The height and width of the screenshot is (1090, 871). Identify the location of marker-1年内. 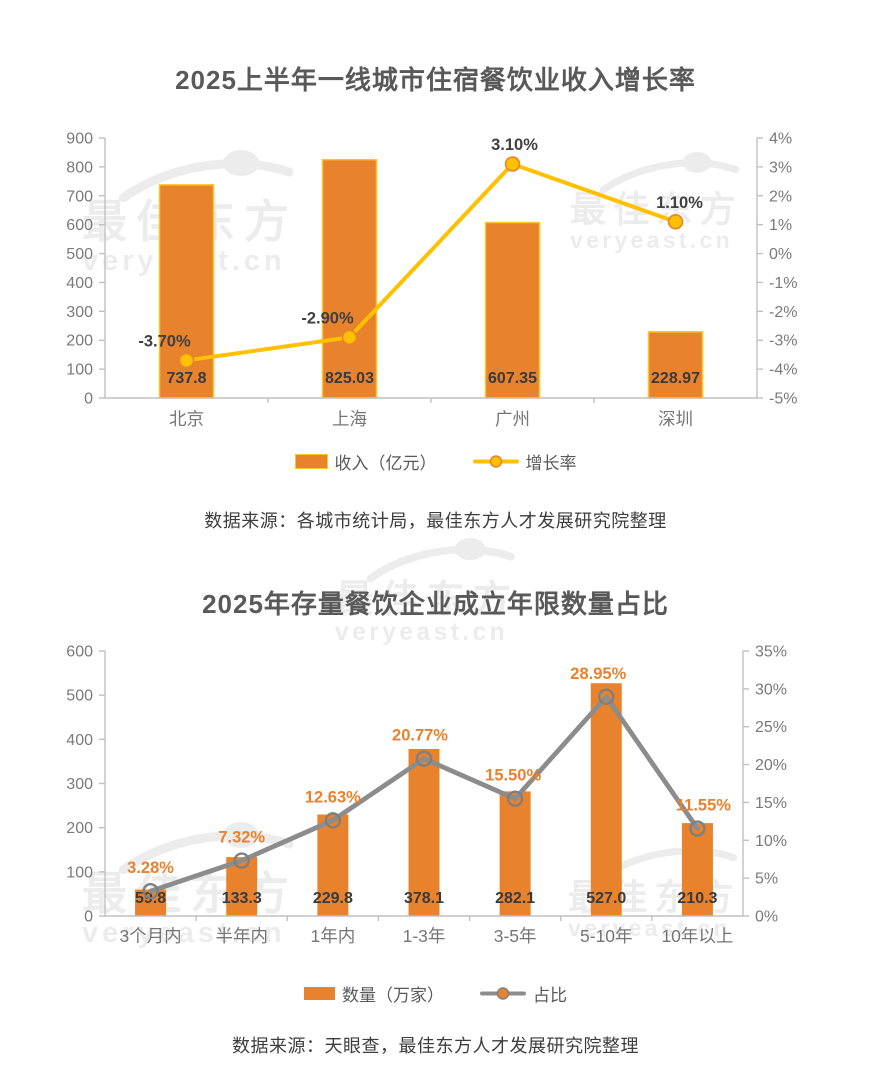
(333, 820).